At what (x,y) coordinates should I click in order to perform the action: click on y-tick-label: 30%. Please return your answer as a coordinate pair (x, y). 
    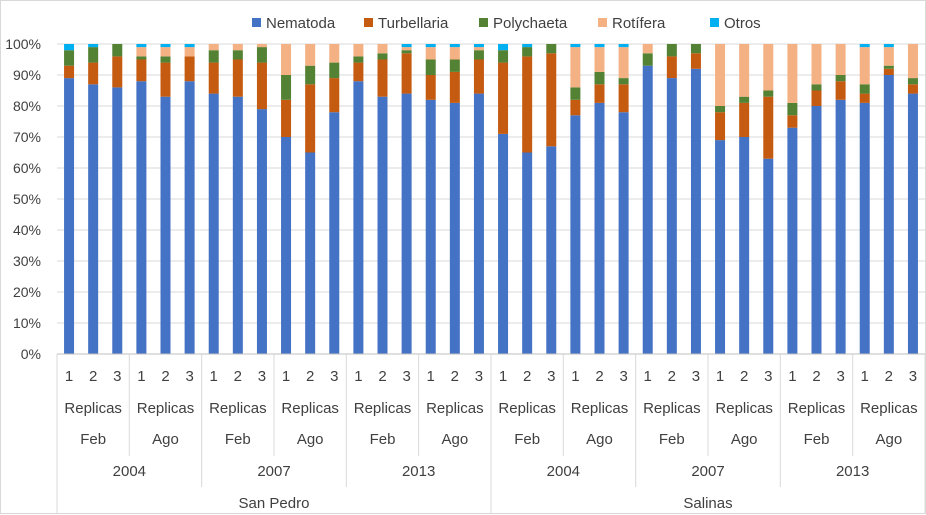
    Looking at the image, I should click on (27, 261).